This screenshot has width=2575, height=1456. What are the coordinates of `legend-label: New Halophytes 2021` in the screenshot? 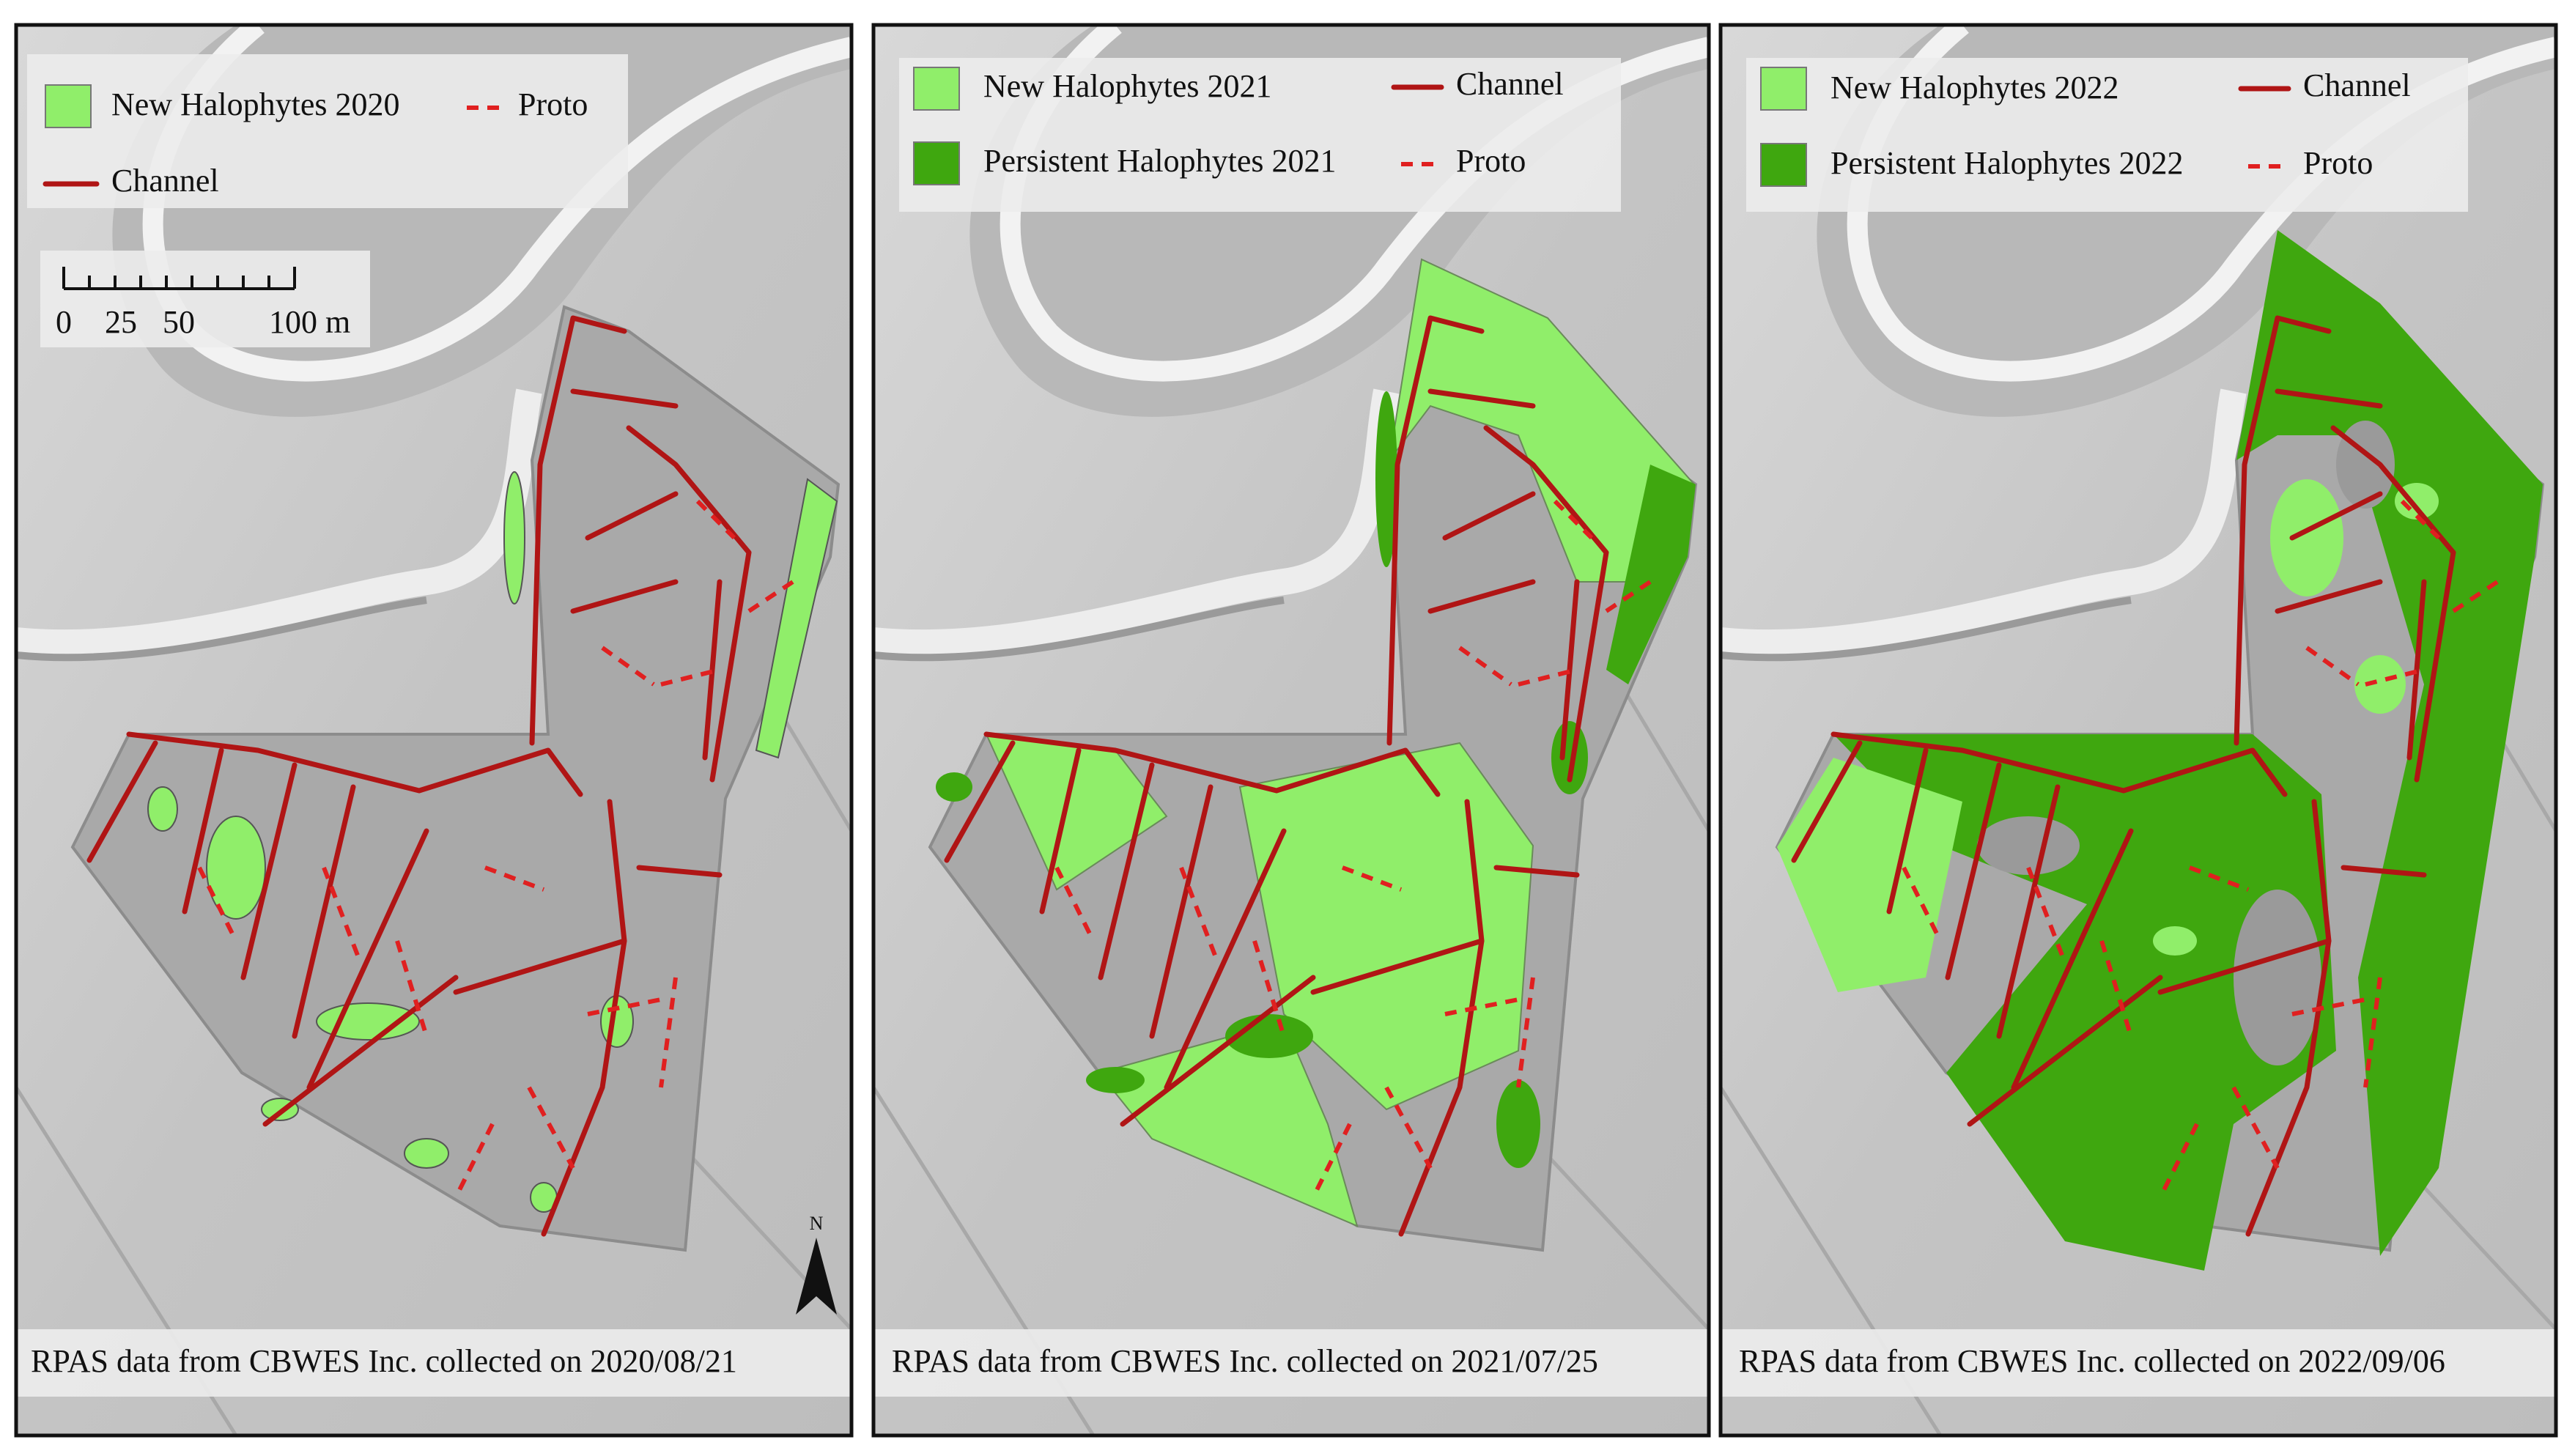 It's located at (1128, 86).